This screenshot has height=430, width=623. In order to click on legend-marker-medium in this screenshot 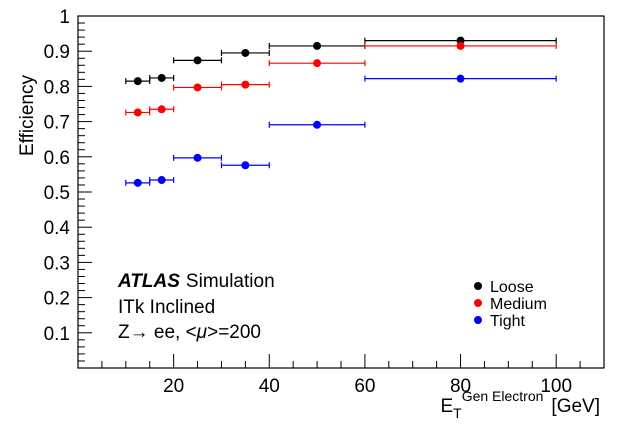, I will do `click(478, 303)`.